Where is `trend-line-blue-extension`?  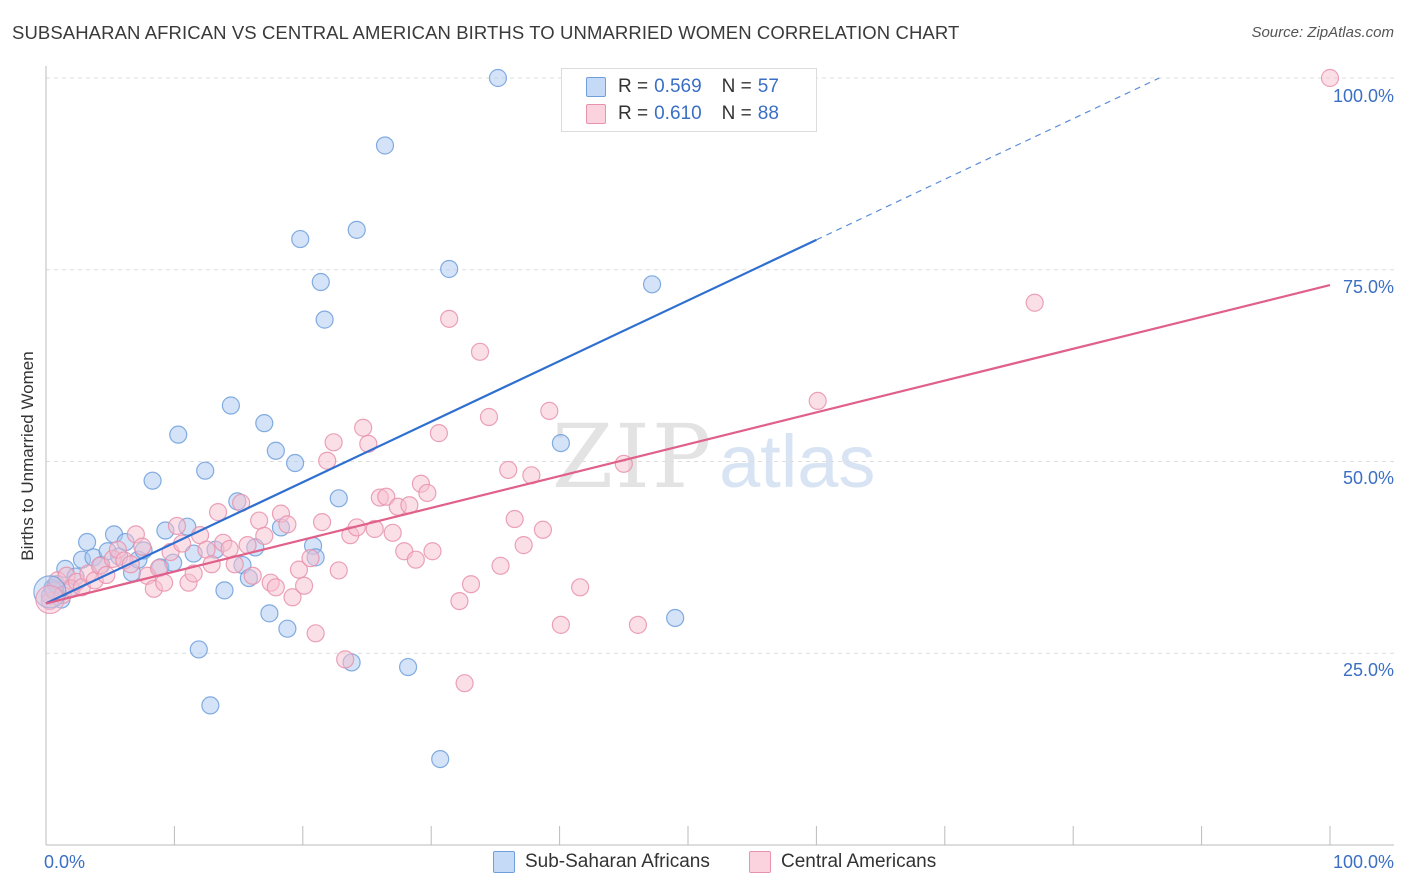
trend-line-blue-extension is located at coordinates (988, 159).